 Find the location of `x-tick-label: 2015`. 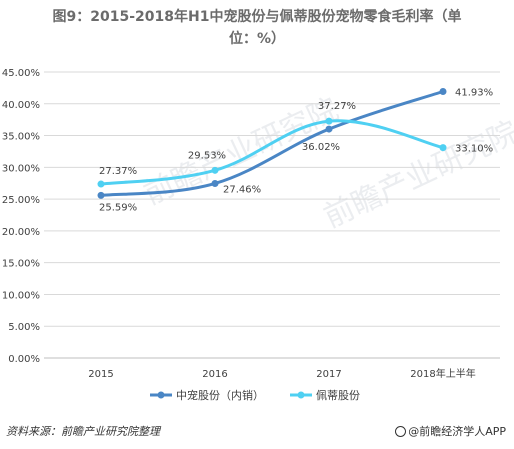

x-tick-label: 2015 is located at coordinates (100, 374).